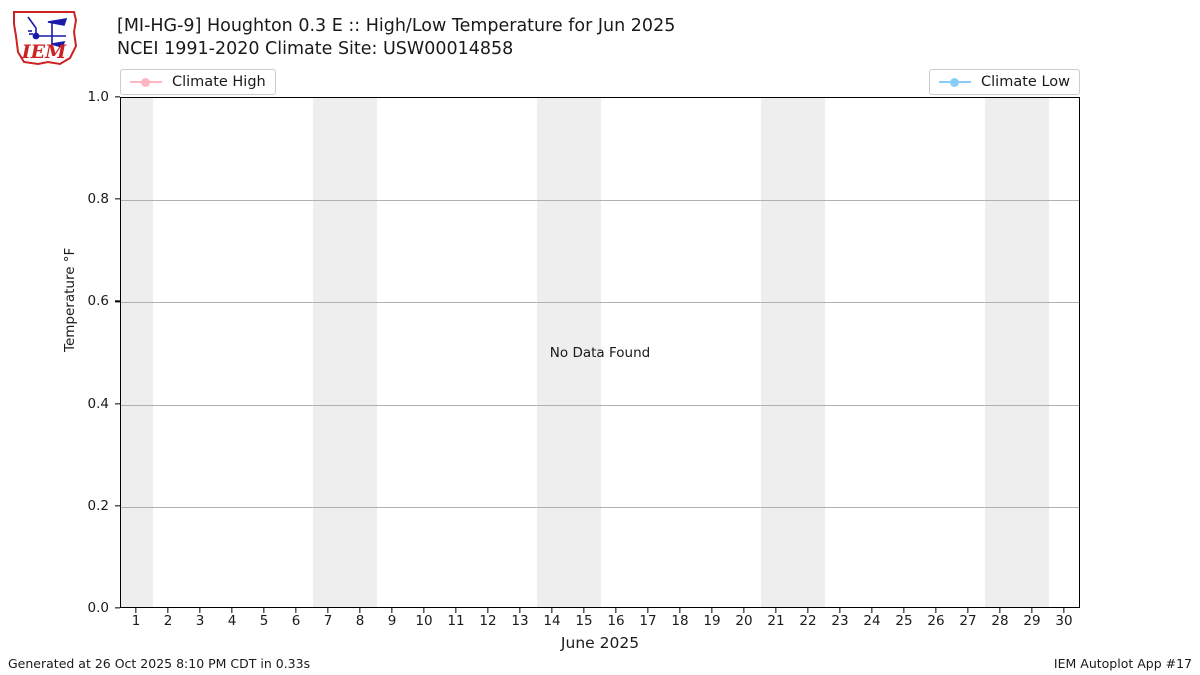 The width and height of the screenshot is (1200, 675). What do you see at coordinates (98, 199) in the screenshot?
I see `y-tick-label: 0.8` at bounding box center [98, 199].